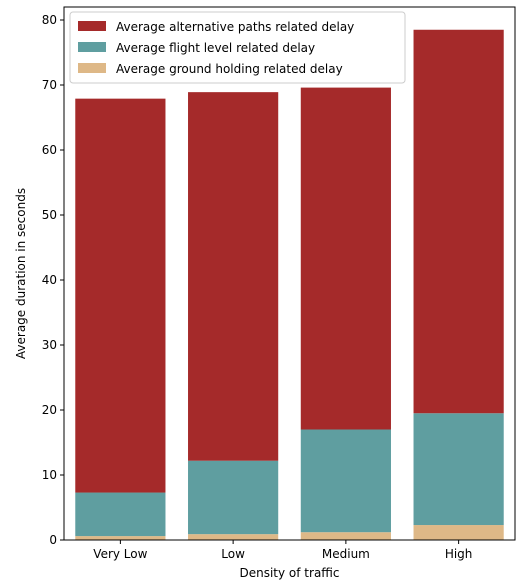 The image size is (525, 583). I want to click on x-tick-label: High, so click(459, 554).